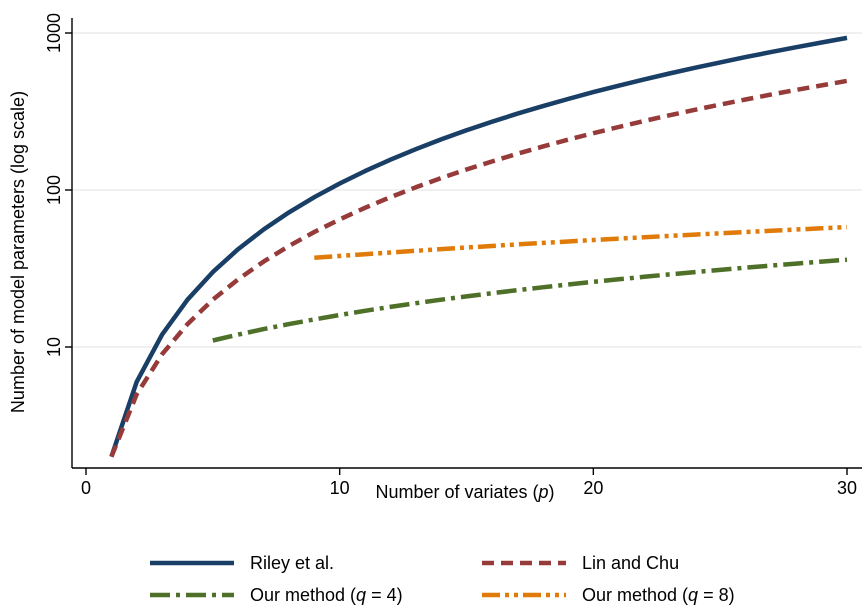 This screenshot has width=862, height=613. What do you see at coordinates (18, 252) in the screenshot?
I see `y-axis-title: Number of model parameters (log scale)` at bounding box center [18, 252].